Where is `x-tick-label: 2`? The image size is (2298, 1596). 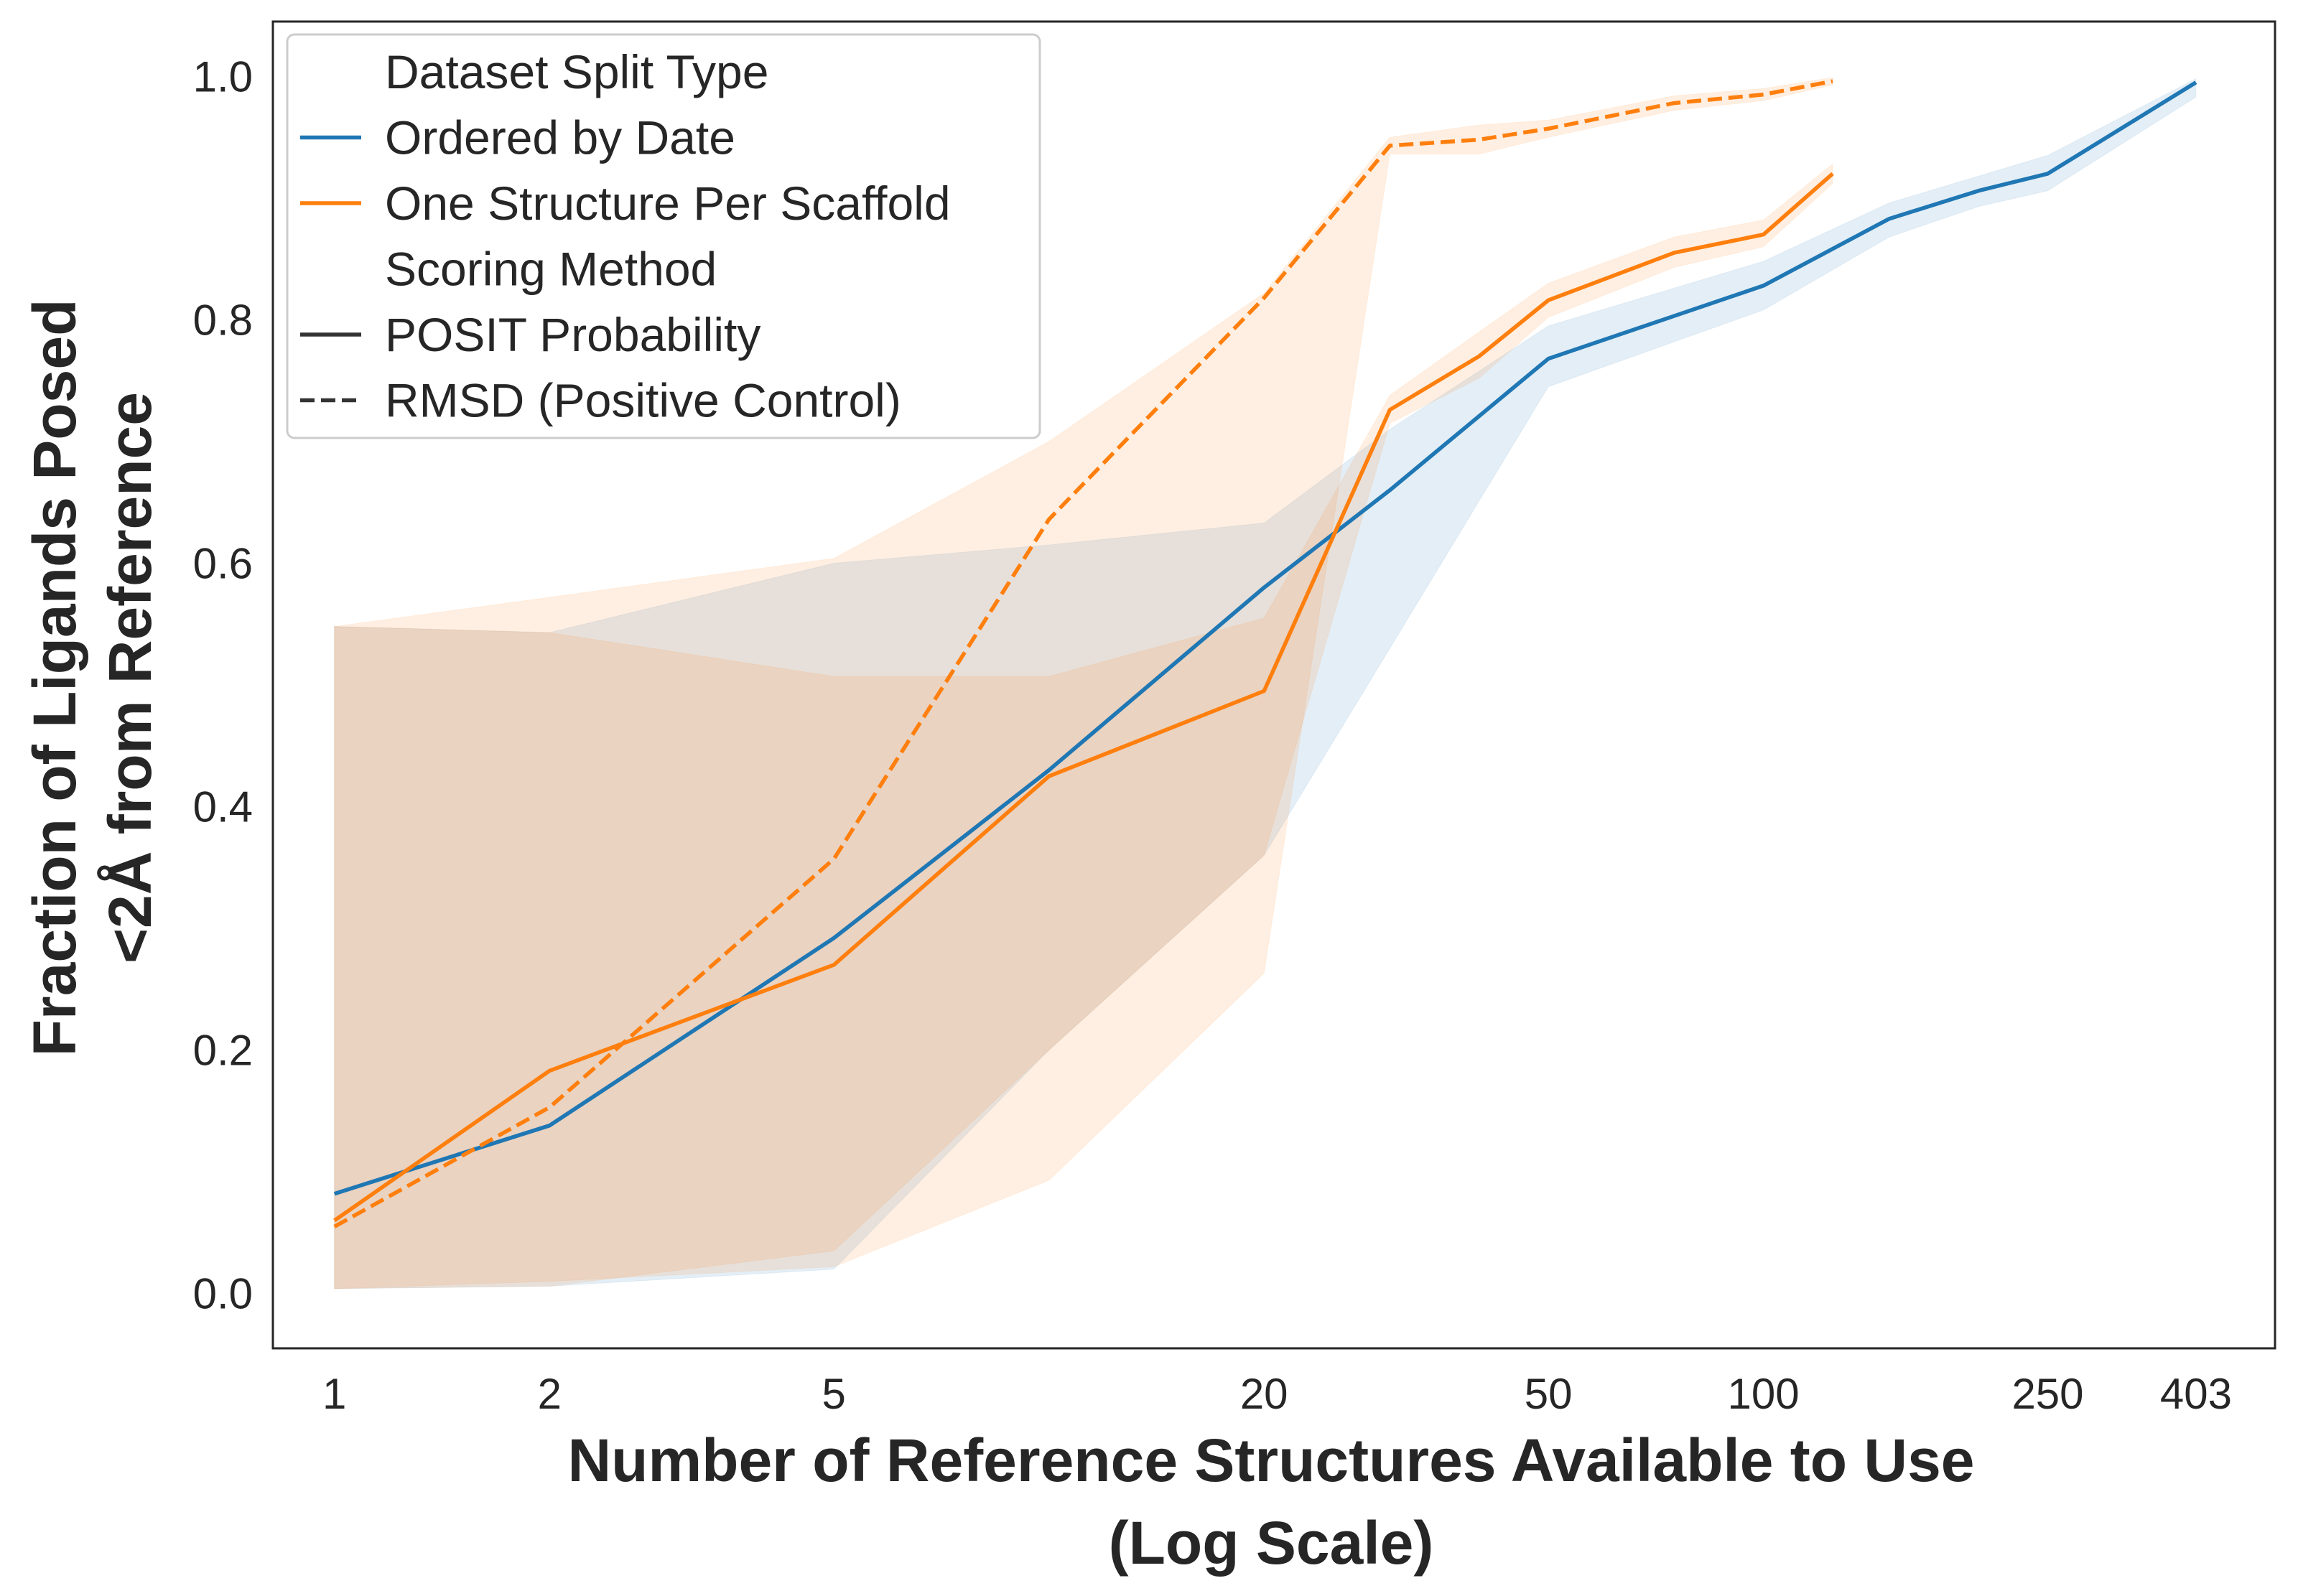 x-tick-label: 2 is located at coordinates (550, 1394).